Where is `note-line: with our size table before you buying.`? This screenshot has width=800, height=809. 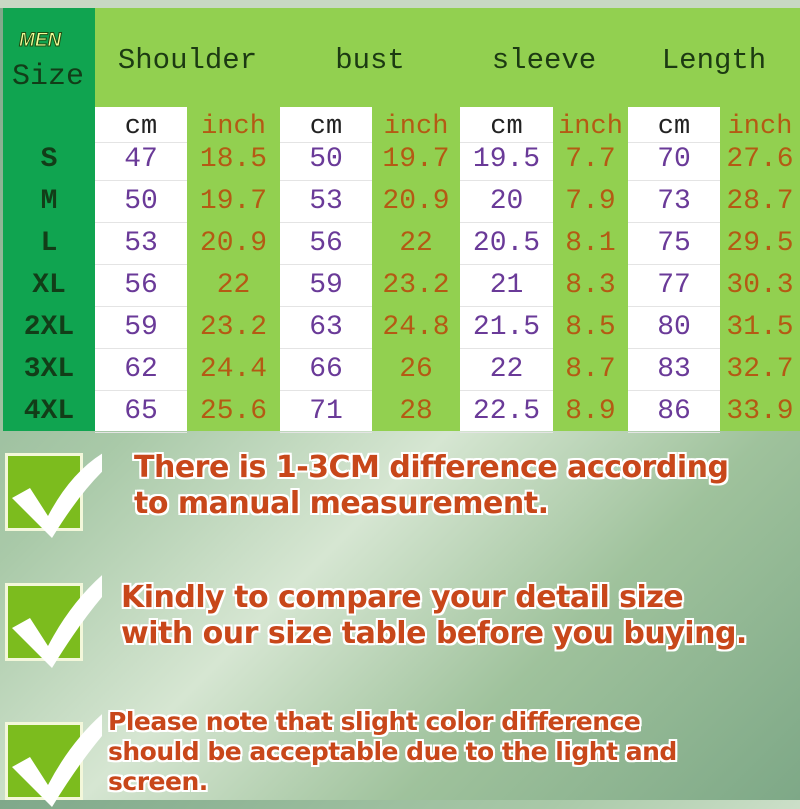 note-line: with our size table before you buying. is located at coordinates (434, 633).